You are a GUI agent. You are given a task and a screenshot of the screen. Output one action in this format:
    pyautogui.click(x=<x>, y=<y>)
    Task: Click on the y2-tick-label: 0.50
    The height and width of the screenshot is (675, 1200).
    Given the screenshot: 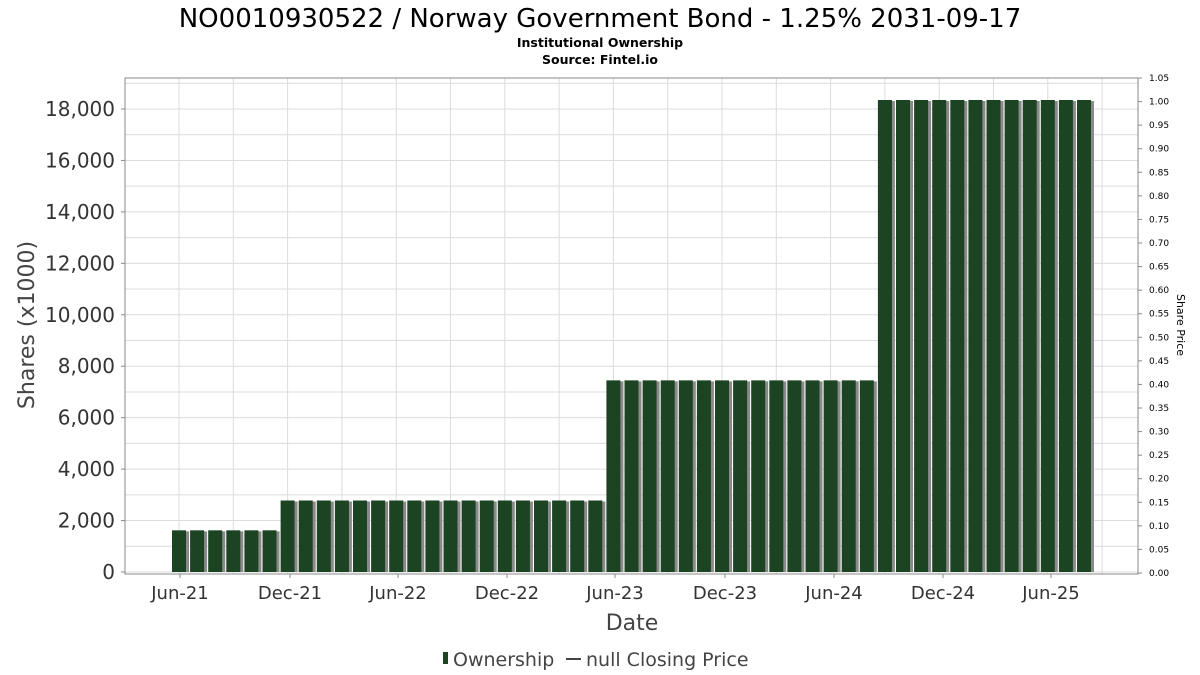 What is the action you would take?
    pyautogui.click(x=1159, y=338)
    